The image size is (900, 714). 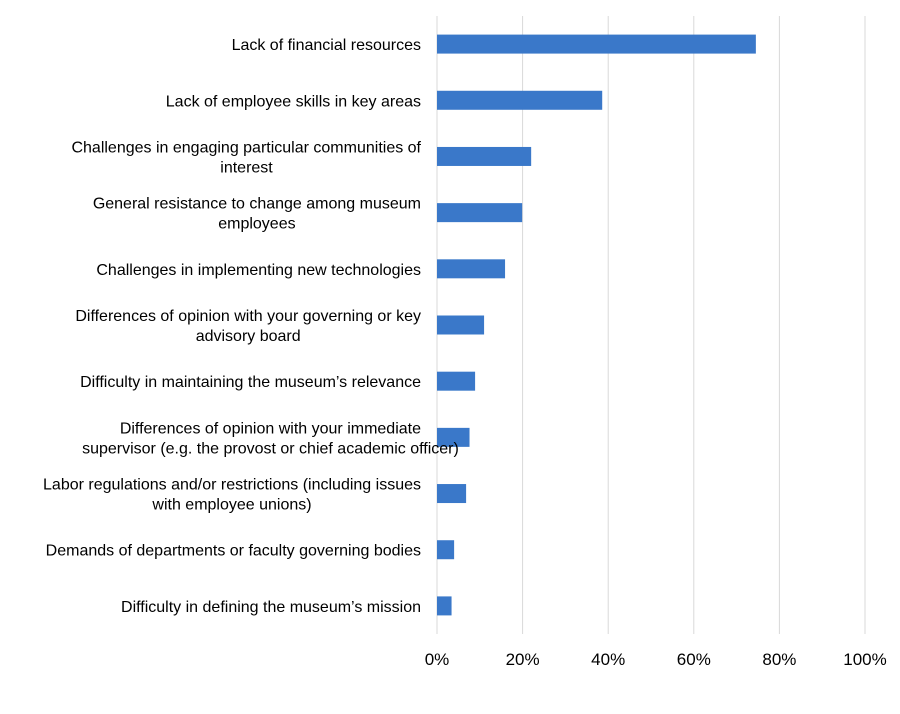 I want to click on x-tick-label: 60%, so click(x=694, y=659).